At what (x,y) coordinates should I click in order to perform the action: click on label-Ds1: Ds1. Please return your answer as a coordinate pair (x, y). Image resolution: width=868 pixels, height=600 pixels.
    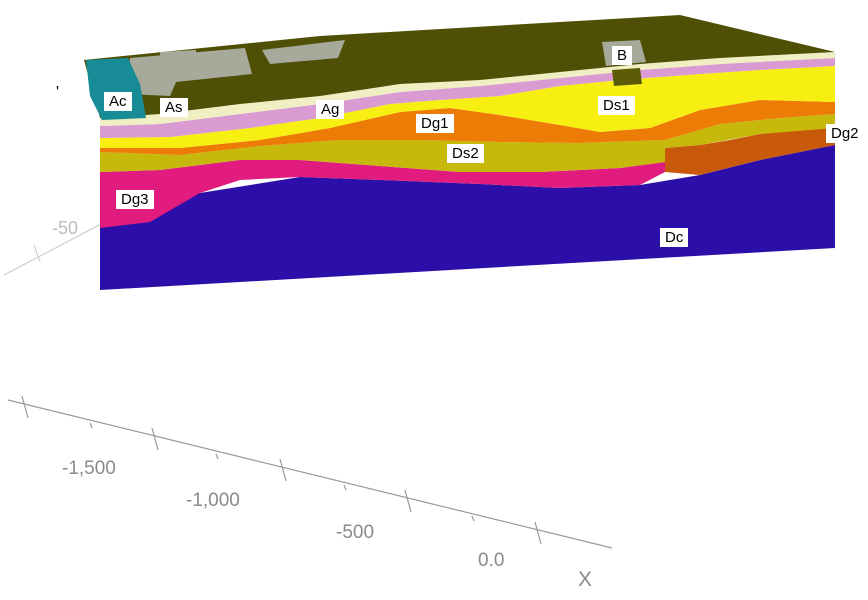
    Looking at the image, I should click on (616, 105).